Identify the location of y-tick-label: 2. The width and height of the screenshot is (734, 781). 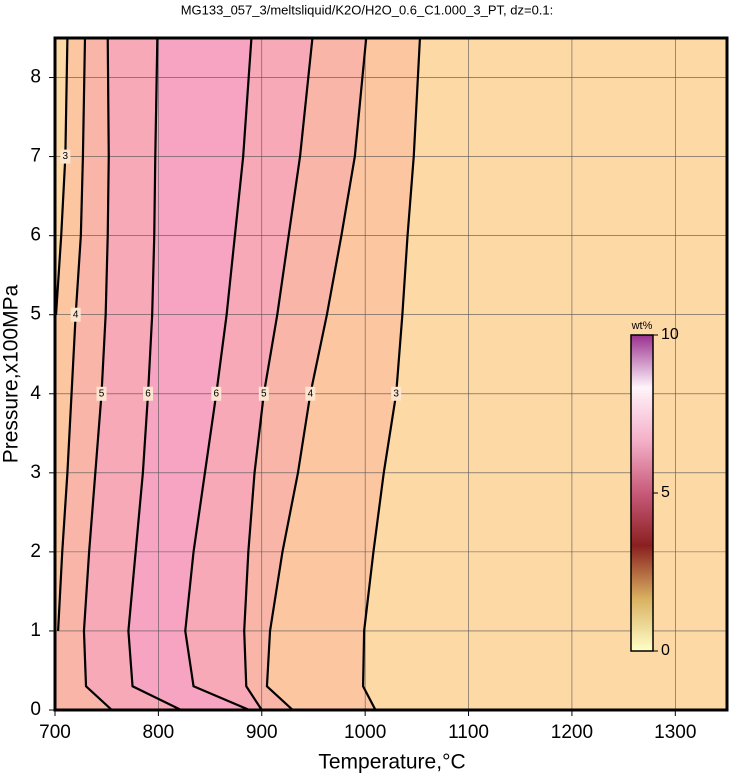
(35, 551).